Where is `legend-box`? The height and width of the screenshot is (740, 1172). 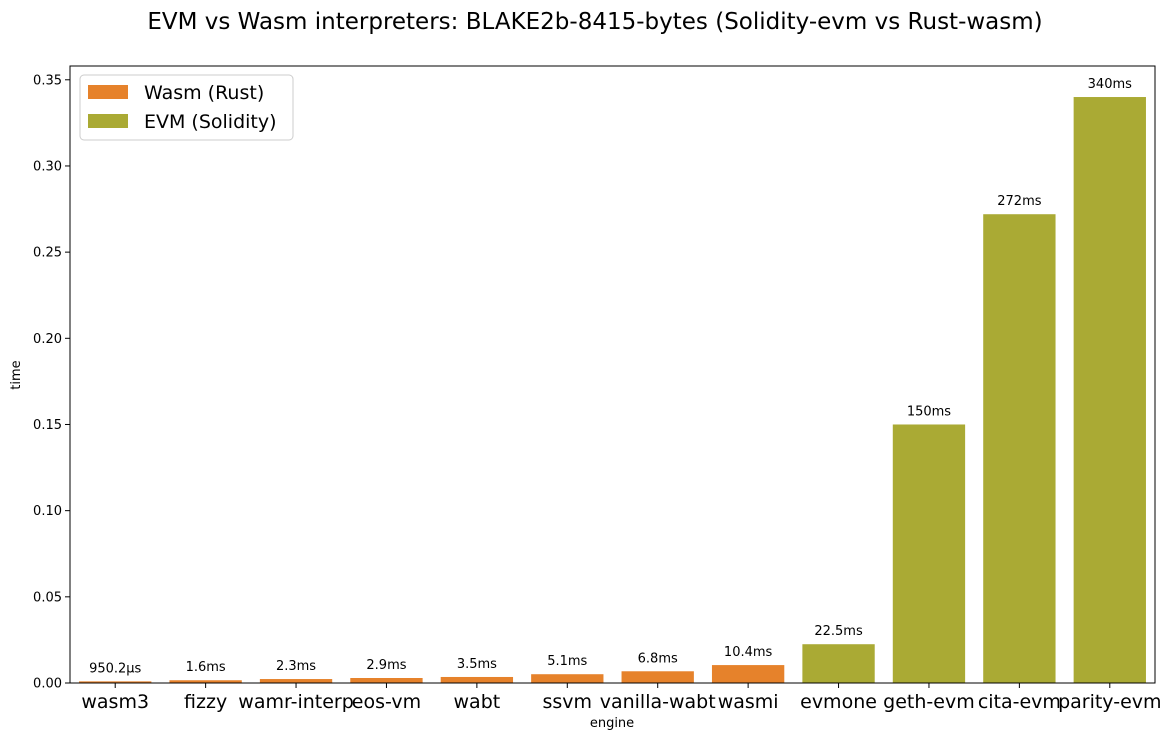 legend-box is located at coordinates (186, 107).